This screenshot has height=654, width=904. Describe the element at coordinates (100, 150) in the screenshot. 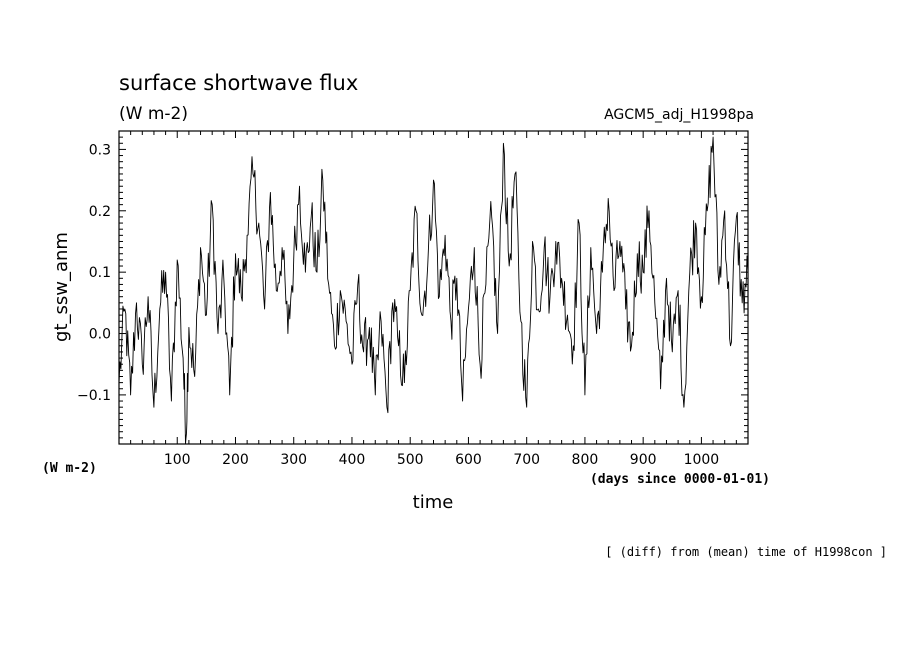

I see `y-tick-label: 0.3` at that location.